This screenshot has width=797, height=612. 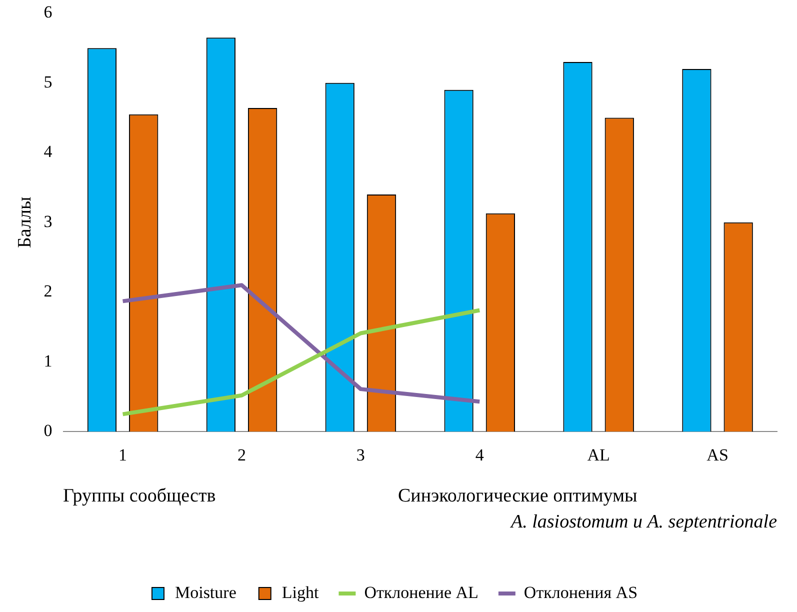 What do you see at coordinates (598, 454) in the screenshot?
I see `x-tick-label: AL` at bounding box center [598, 454].